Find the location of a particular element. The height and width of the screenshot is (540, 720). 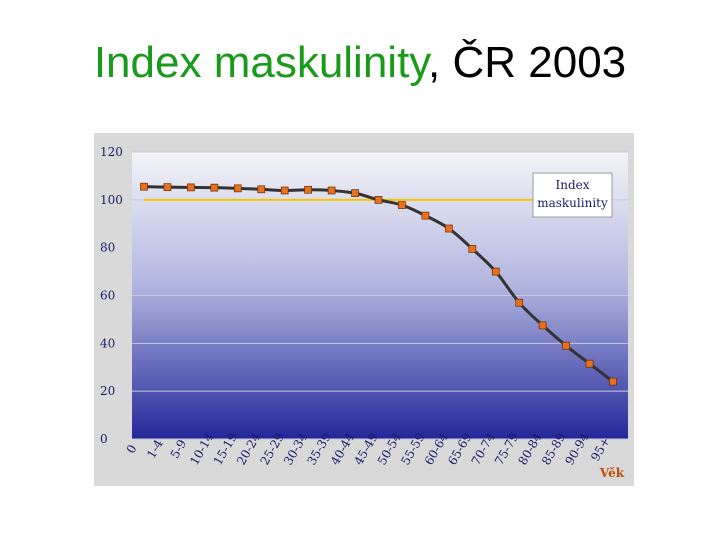

title-main: Index maskulinity is located at coordinates (261, 62).